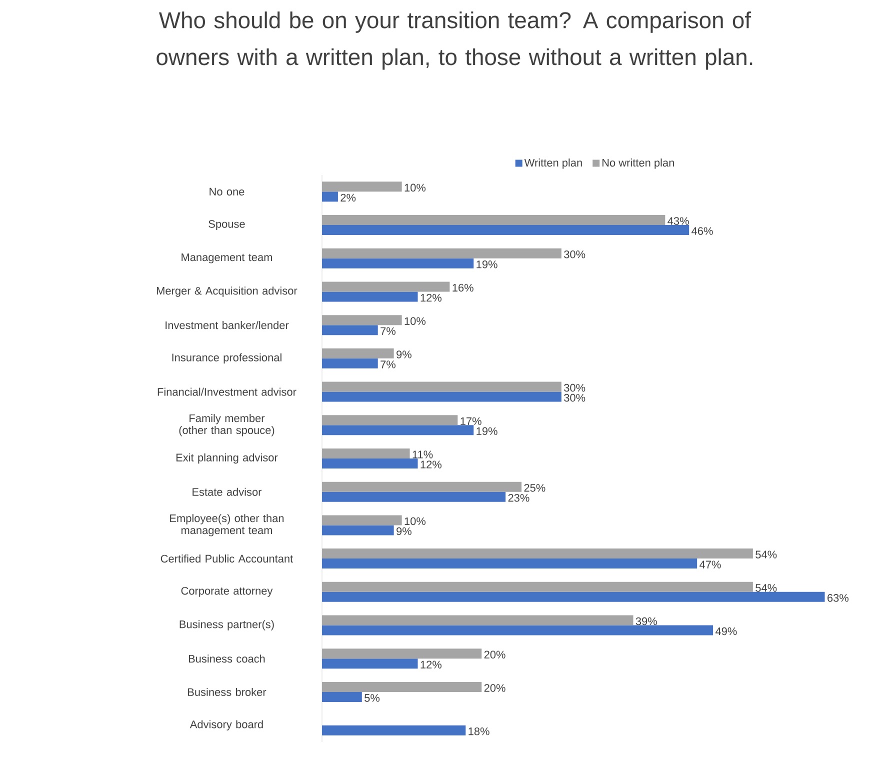 The width and height of the screenshot is (886, 782). I want to click on data-label: 18%, so click(479, 731).